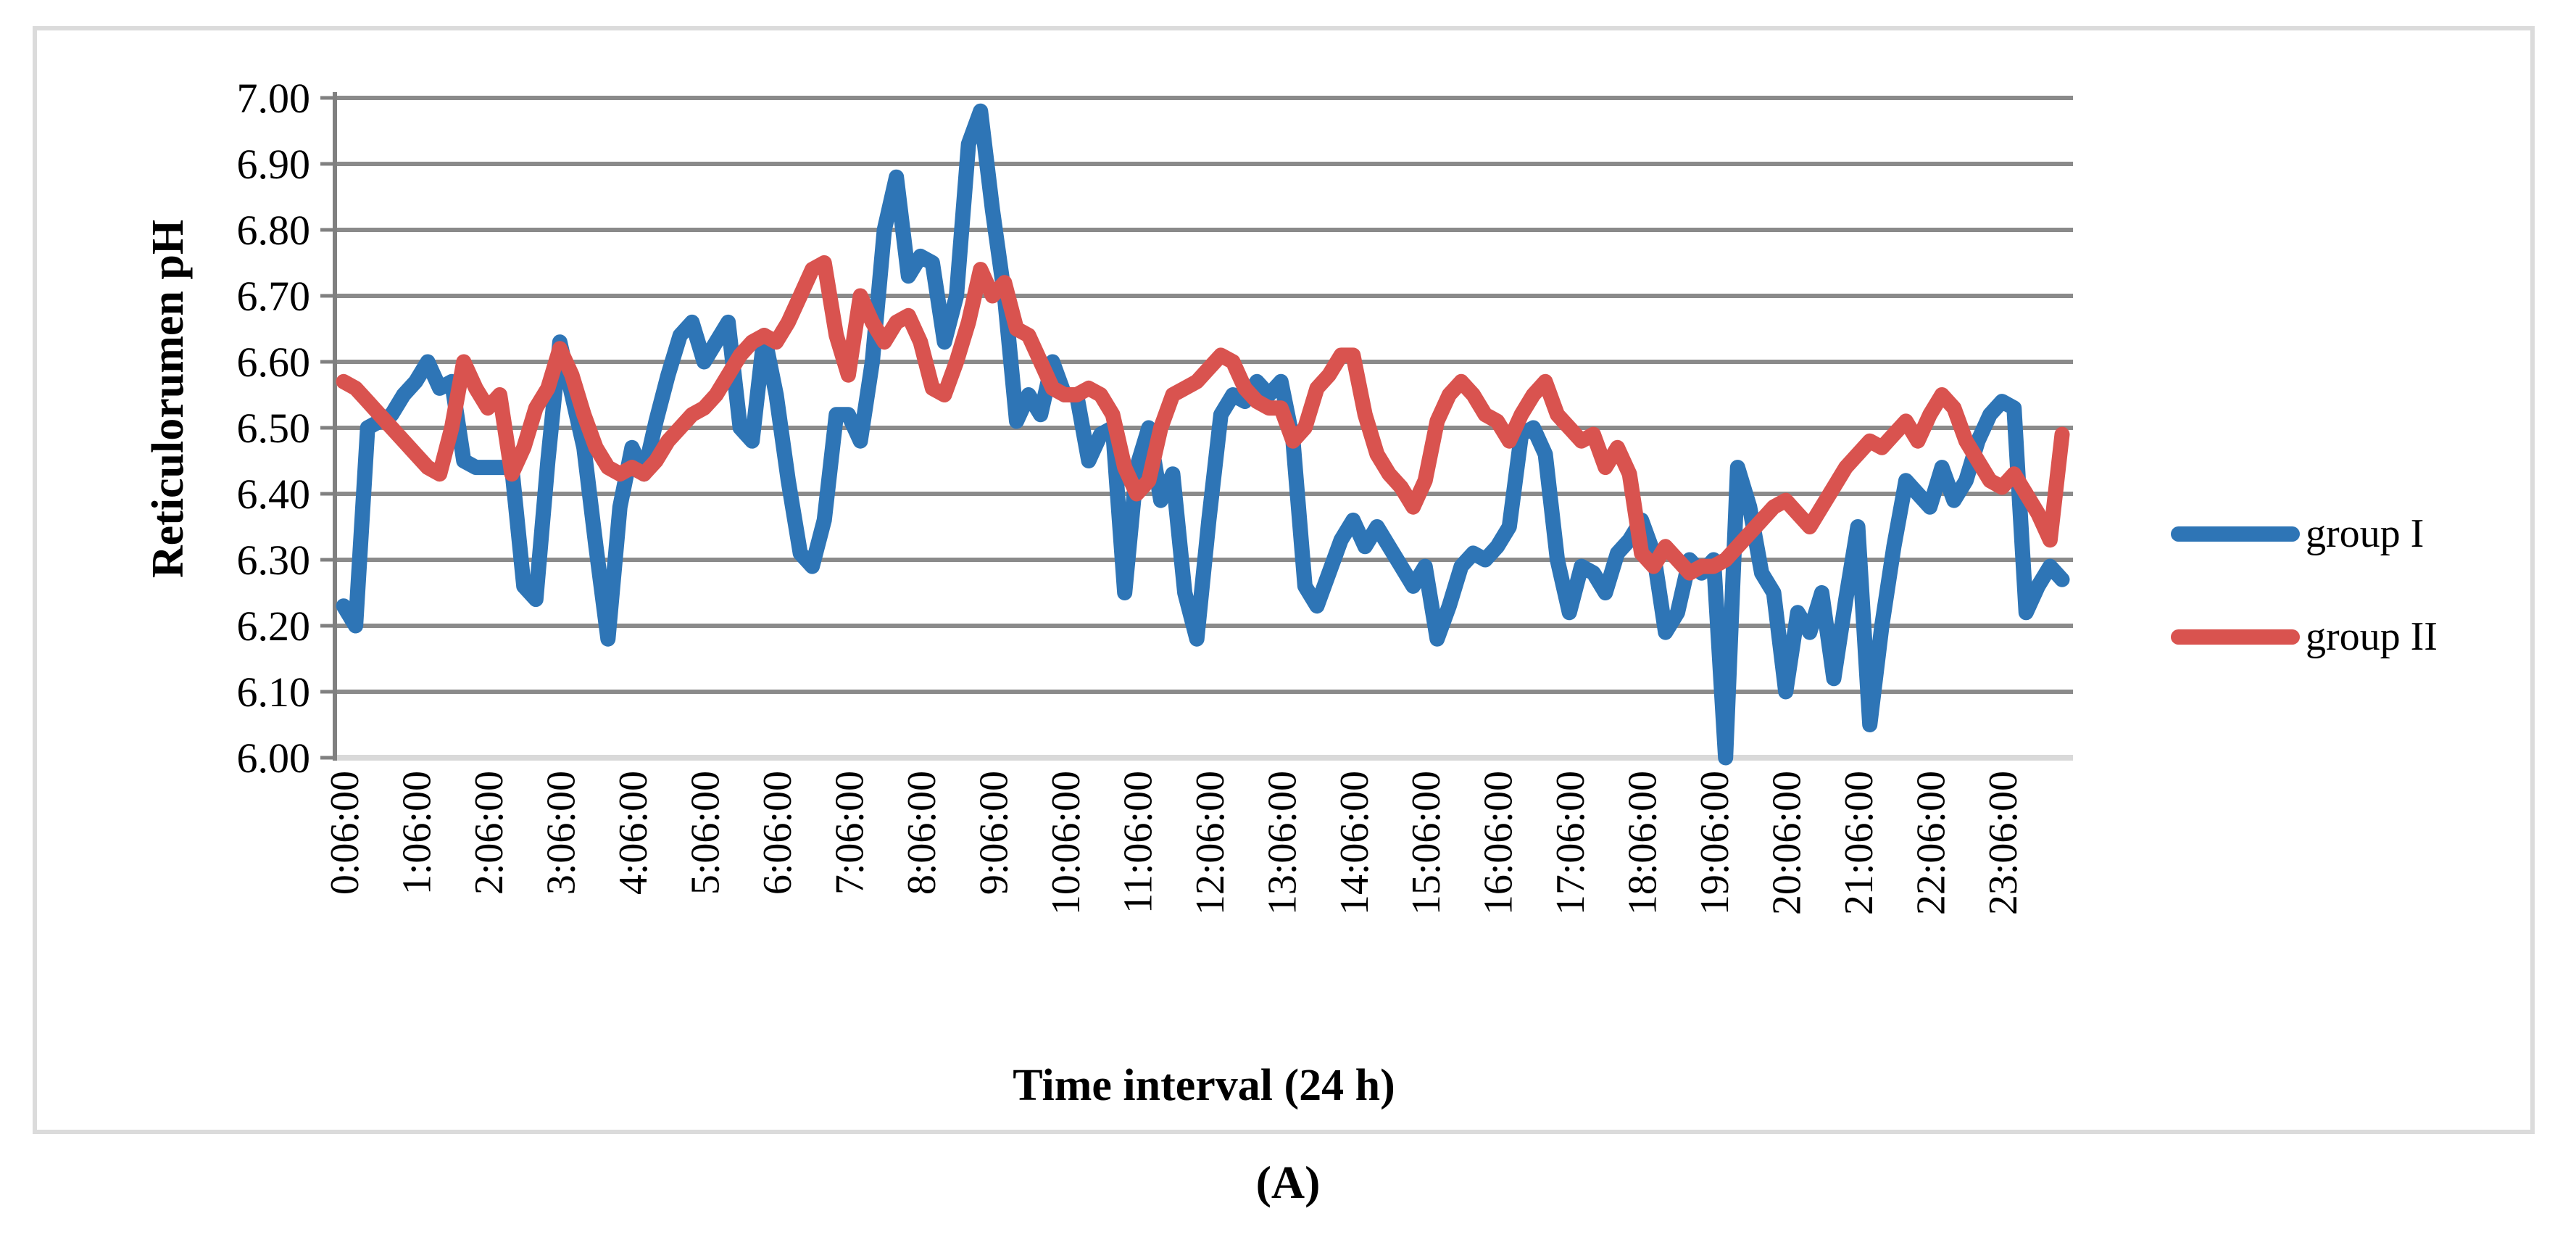  What do you see at coordinates (705, 833) in the screenshot?
I see `x-tick-label: 5:06:00` at bounding box center [705, 833].